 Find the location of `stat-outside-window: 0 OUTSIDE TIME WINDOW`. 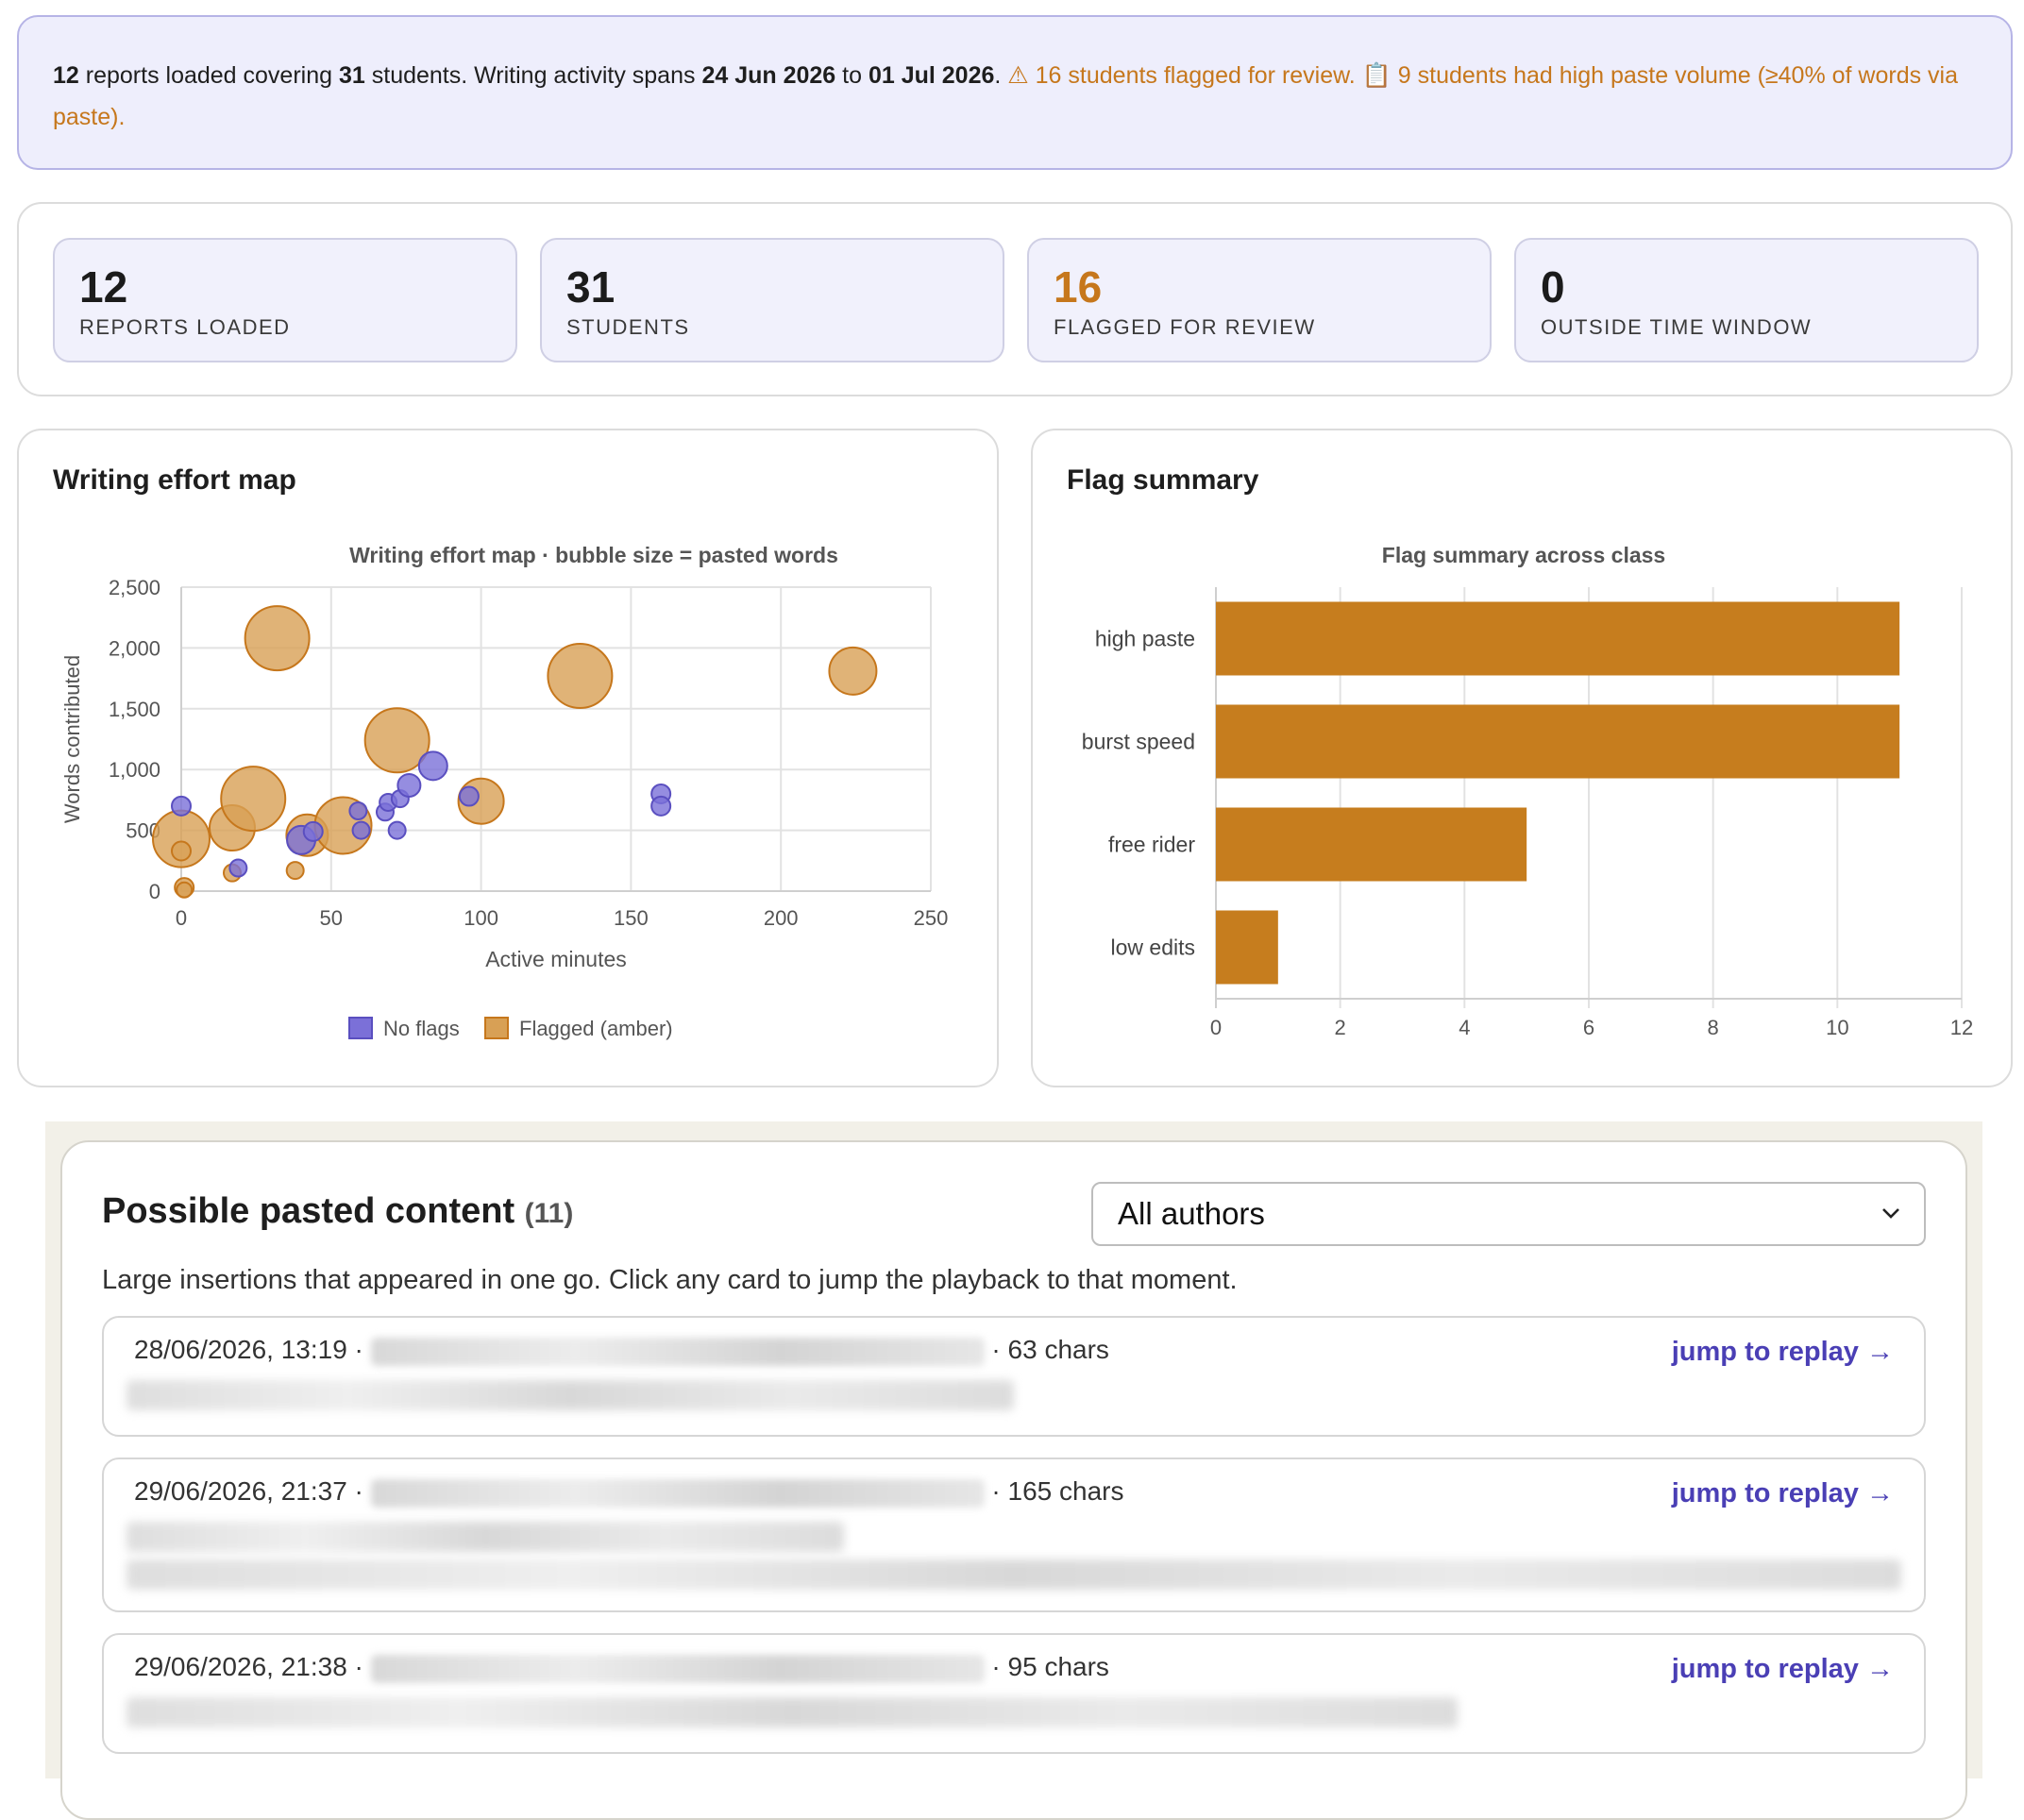

stat-outside-window: 0 OUTSIDE TIME WINDOW is located at coordinates (1747, 300).